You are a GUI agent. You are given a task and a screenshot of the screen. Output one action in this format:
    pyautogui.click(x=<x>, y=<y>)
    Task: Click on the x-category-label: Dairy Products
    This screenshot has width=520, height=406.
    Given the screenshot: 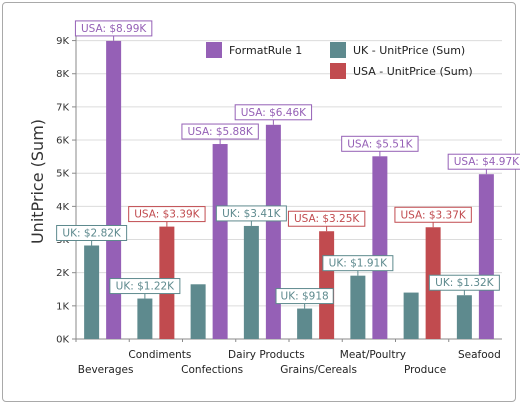 What is the action you would take?
    pyautogui.click(x=266, y=355)
    